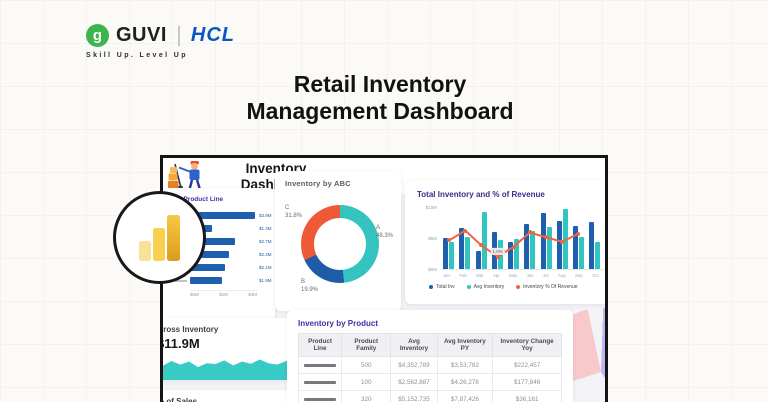 The width and height of the screenshot is (768, 402). I want to click on magnifier-circle, so click(159, 237).